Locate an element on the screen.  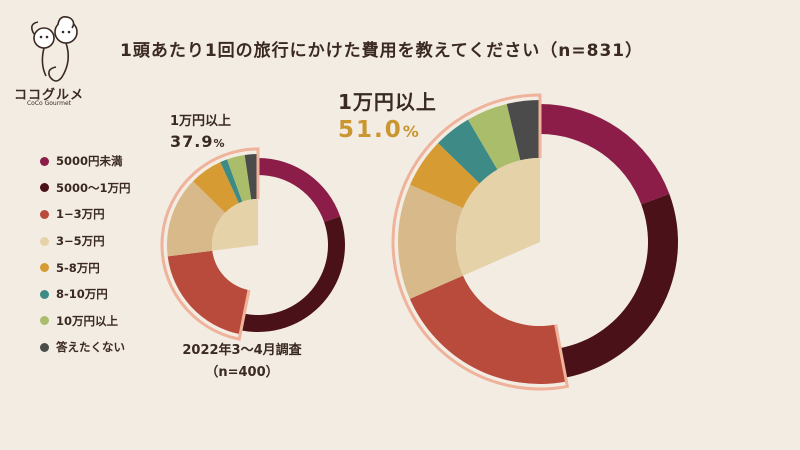
big-highlight-outline is located at coordinates (480, 242).